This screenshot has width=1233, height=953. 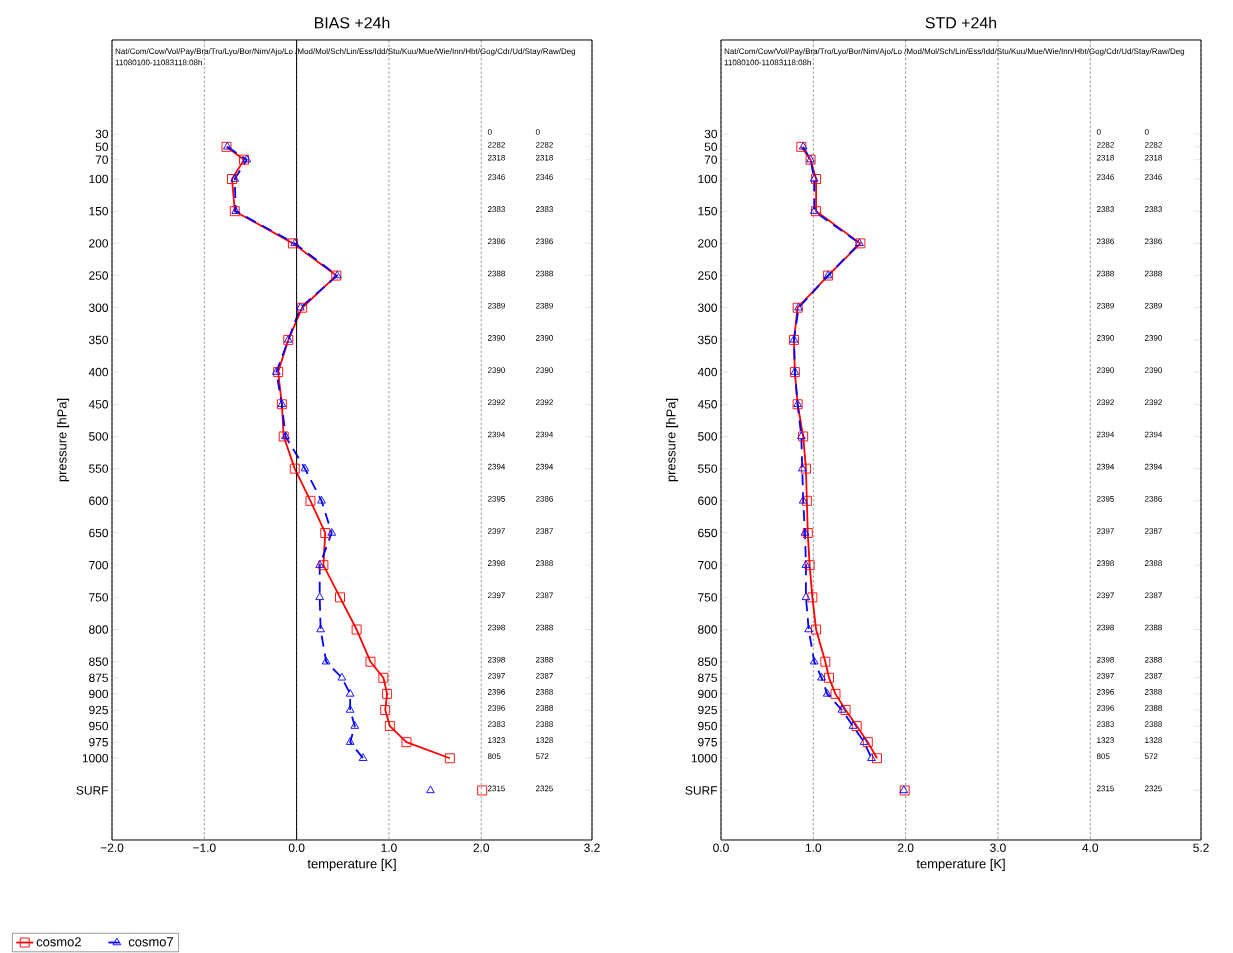 What do you see at coordinates (708, 275) in the screenshot?
I see `y-tick-label: 250` at bounding box center [708, 275].